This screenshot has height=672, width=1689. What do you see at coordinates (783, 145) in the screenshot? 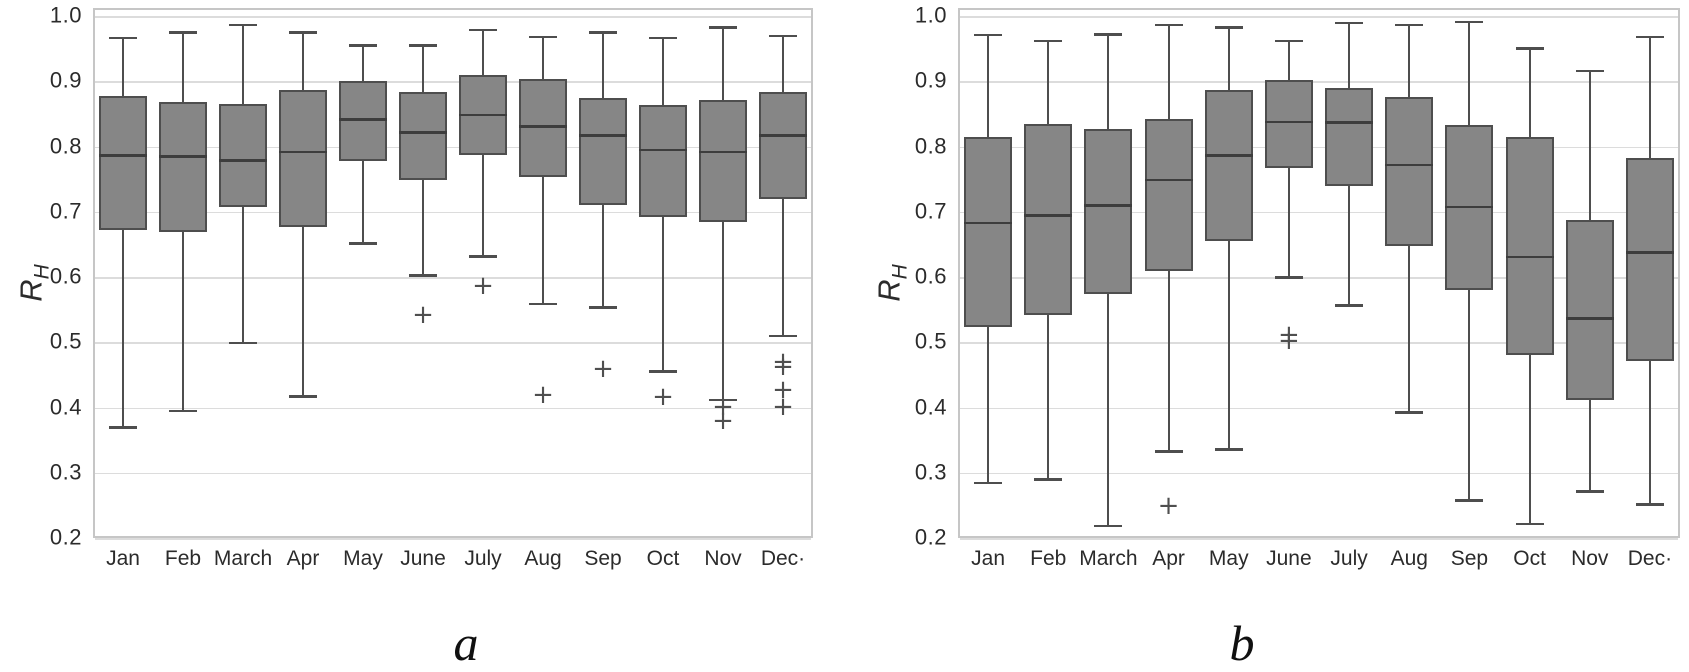
I see `box-a-dec` at bounding box center [783, 145].